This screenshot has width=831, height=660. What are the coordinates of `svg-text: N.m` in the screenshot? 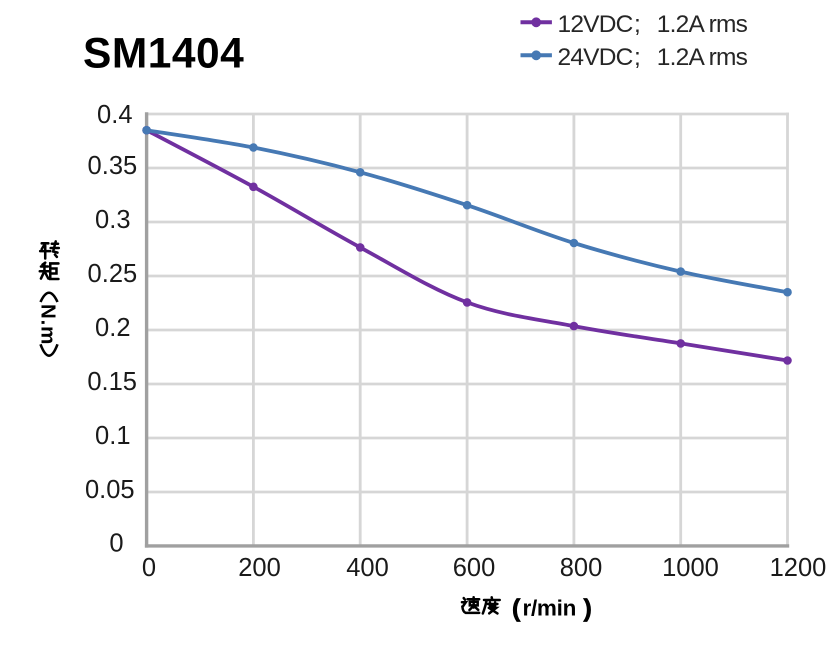 It's located at (48, 324).